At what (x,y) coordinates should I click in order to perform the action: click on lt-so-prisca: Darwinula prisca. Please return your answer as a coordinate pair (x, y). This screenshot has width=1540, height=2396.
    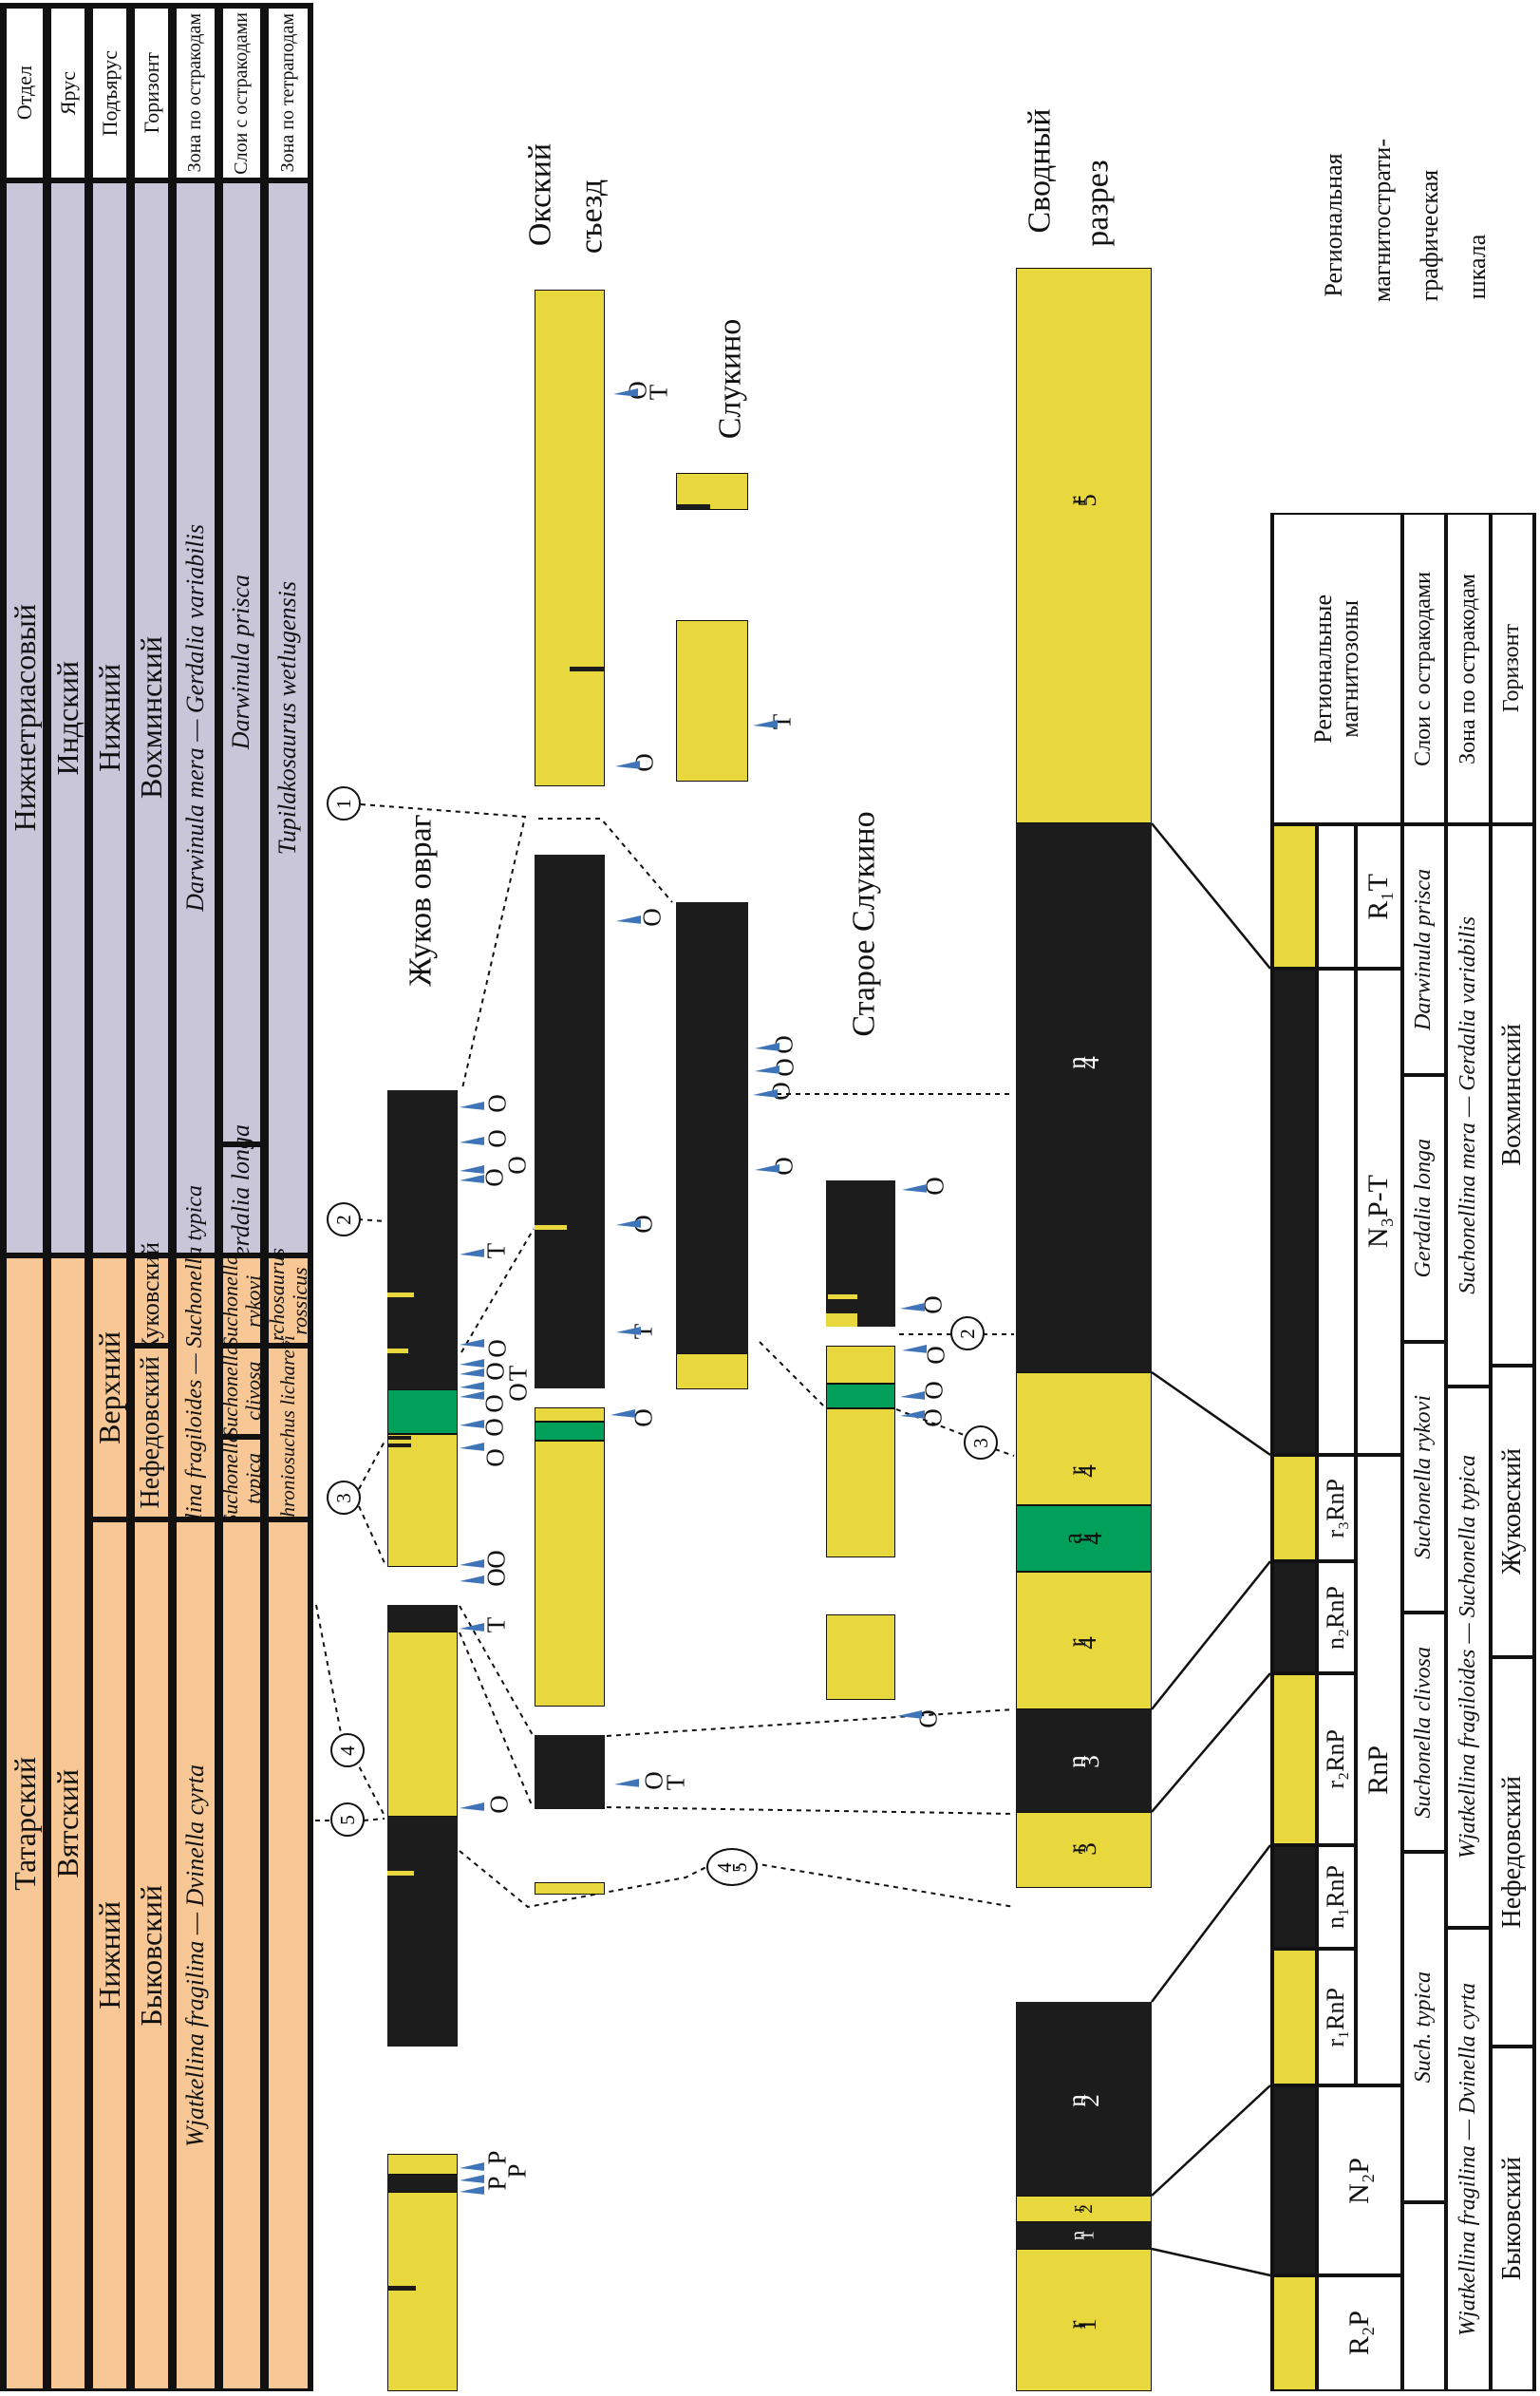
    Looking at the image, I should click on (242, 662).